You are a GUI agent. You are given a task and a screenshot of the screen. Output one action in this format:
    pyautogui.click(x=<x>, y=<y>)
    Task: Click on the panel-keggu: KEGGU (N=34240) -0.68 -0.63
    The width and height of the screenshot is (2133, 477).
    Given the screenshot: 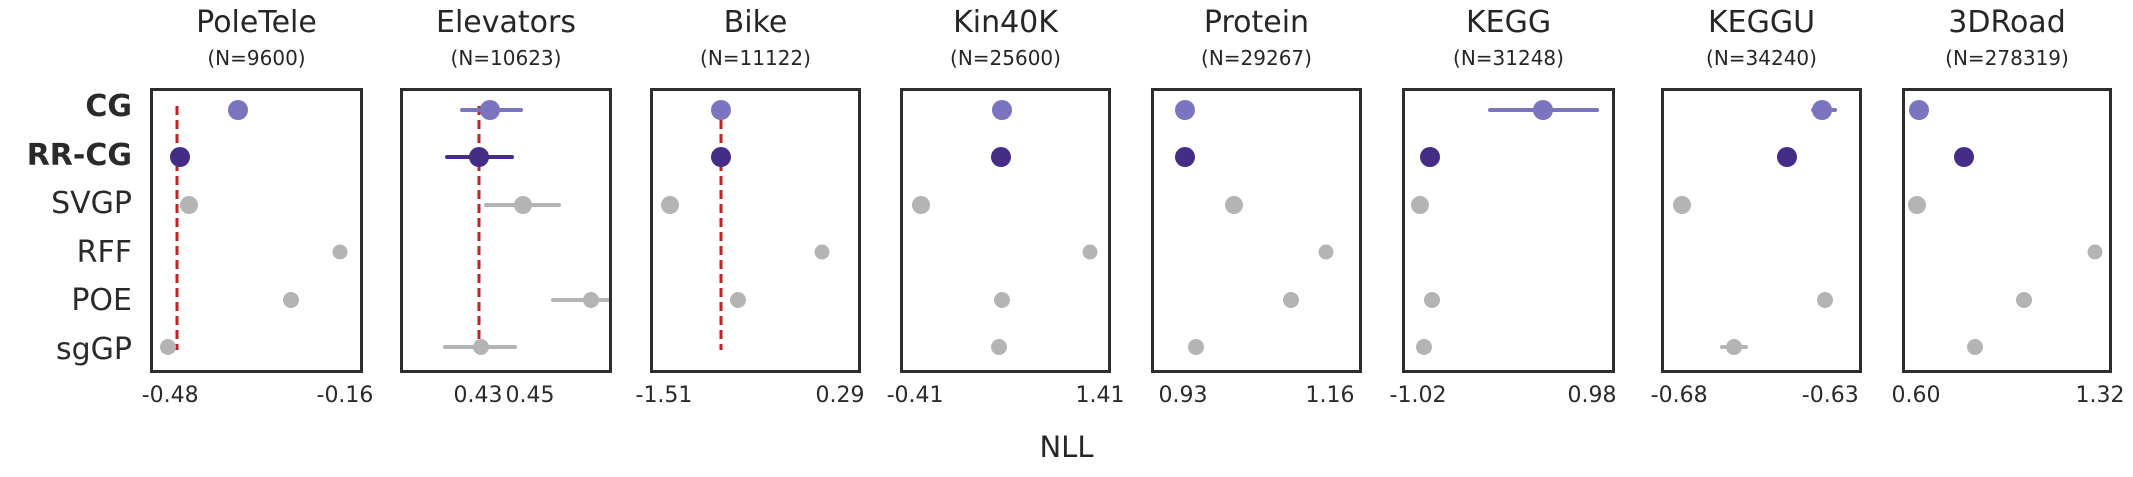 What is the action you would take?
    pyautogui.click(x=1756, y=238)
    